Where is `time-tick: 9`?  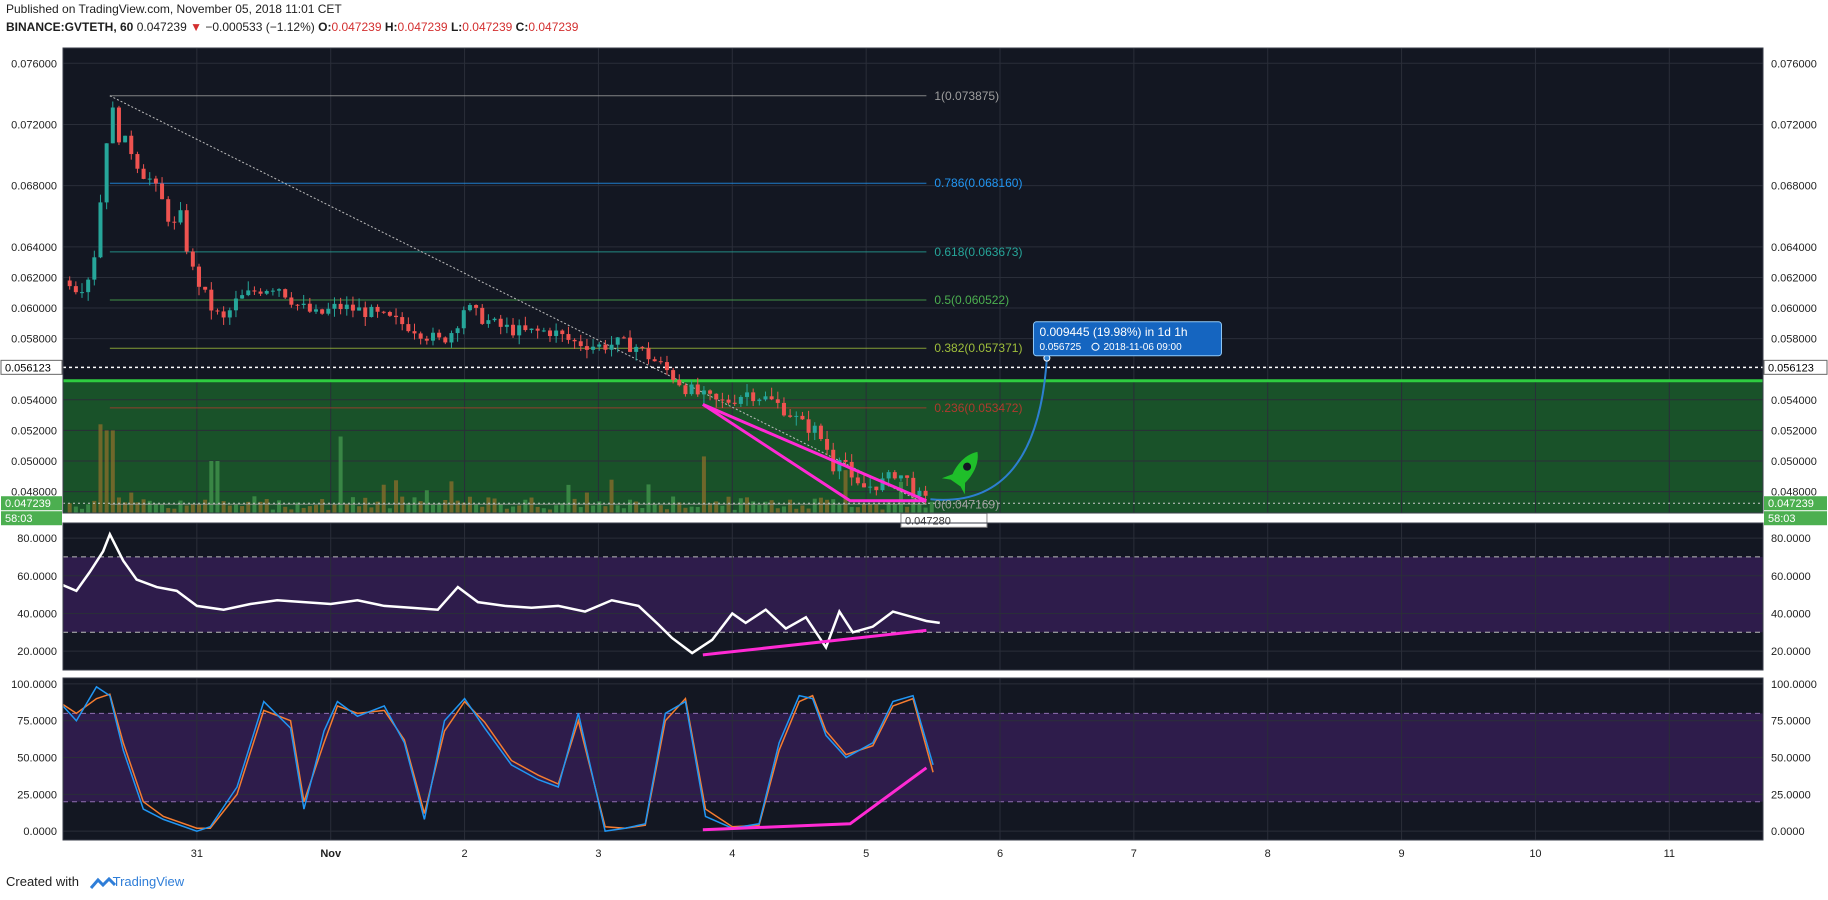 time-tick: 9 is located at coordinates (1402, 854).